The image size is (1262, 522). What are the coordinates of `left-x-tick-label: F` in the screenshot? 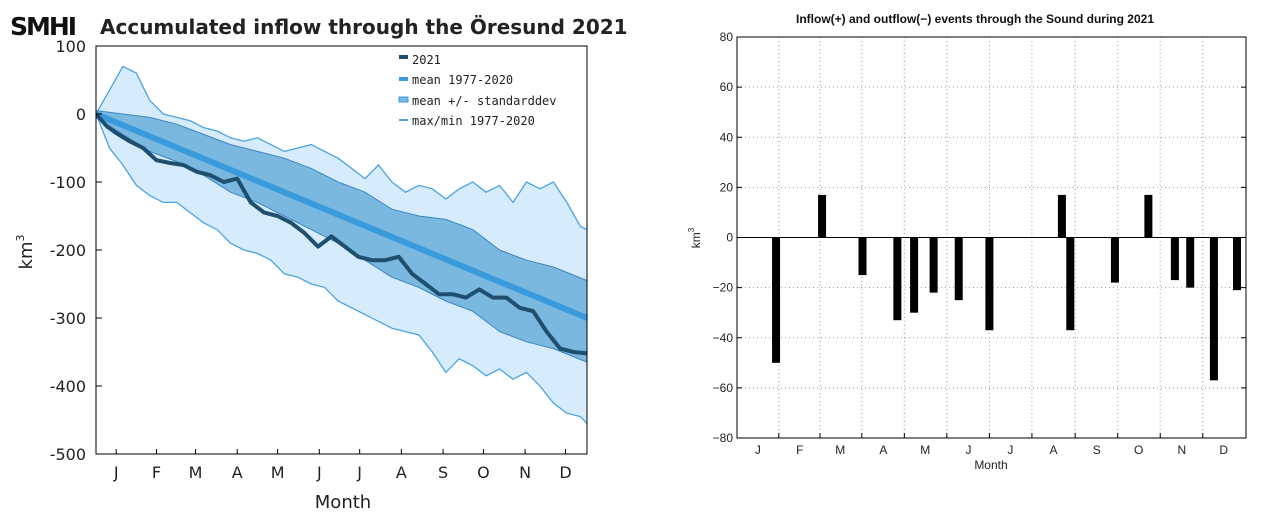 It's located at (156, 472).